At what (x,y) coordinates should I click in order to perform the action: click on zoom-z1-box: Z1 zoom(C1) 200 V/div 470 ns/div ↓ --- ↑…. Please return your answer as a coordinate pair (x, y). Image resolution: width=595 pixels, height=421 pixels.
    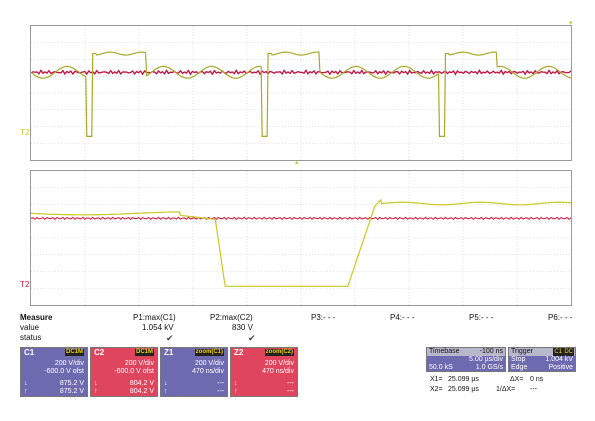
    Looking at the image, I should click on (194, 372).